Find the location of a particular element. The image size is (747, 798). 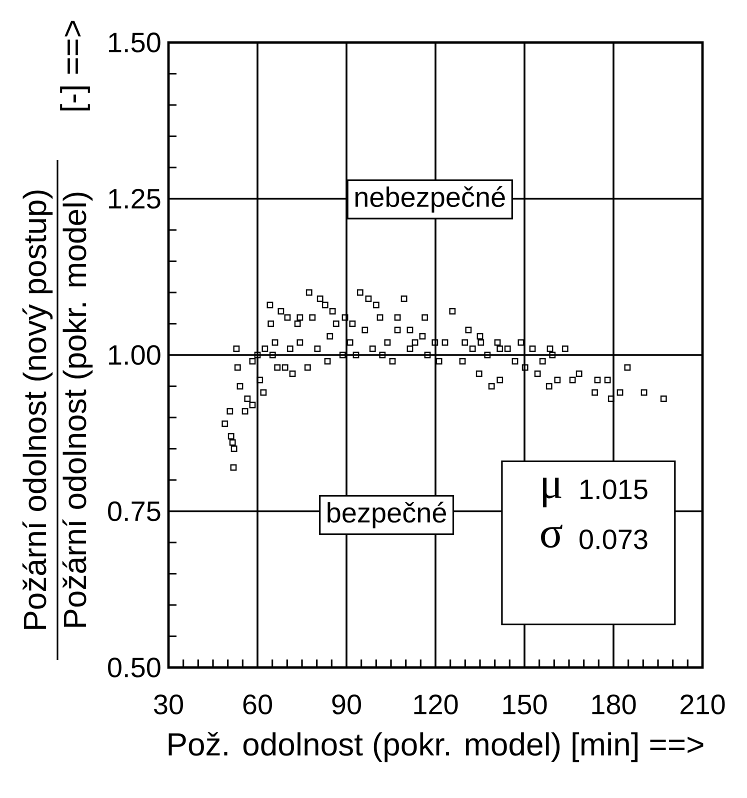

x-tick-label: 210 is located at coordinates (702, 704).